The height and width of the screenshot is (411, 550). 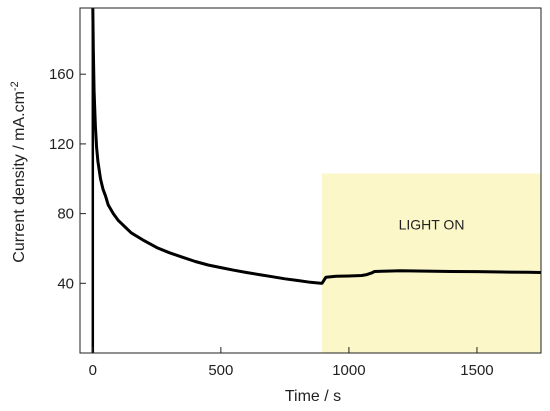 What do you see at coordinates (15, 86) in the screenshot?
I see `y-axis-title-superscript: -2` at bounding box center [15, 86].